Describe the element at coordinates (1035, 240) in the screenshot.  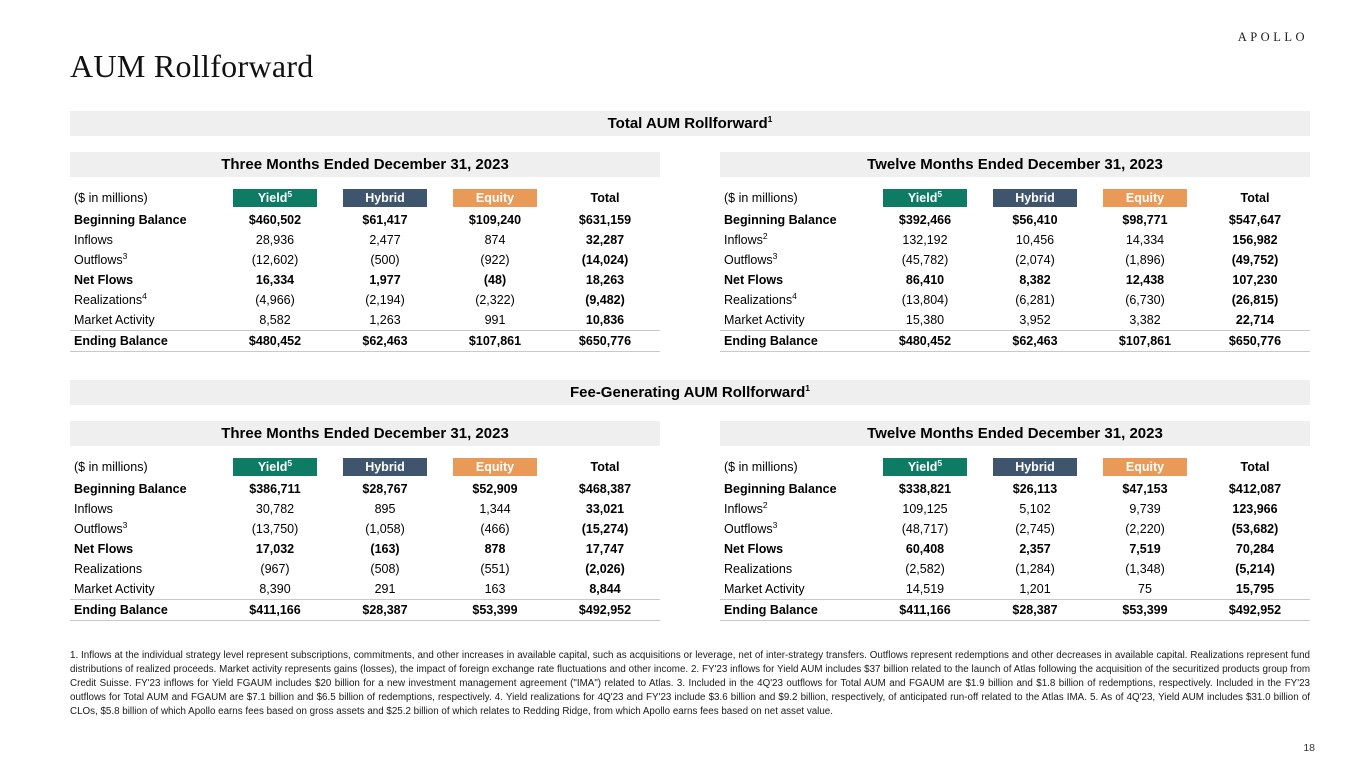
I see `cell-value: 10,456` at that location.